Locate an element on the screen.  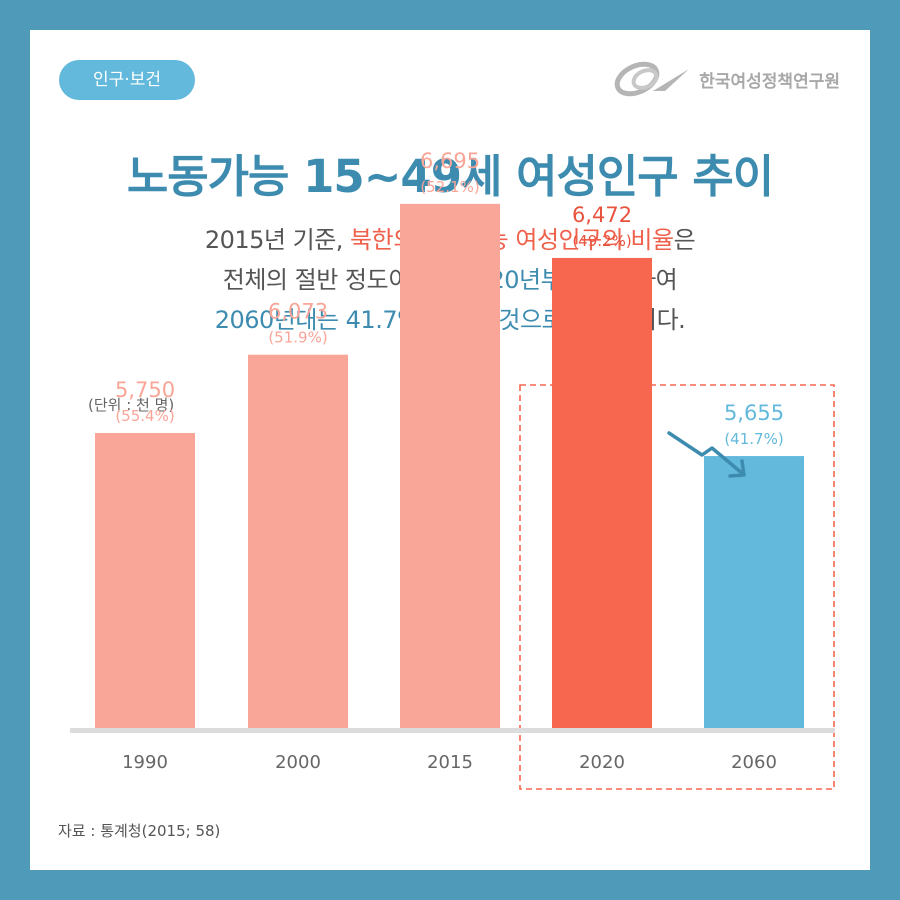
org-logo-icon is located at coordinates (652, 79).